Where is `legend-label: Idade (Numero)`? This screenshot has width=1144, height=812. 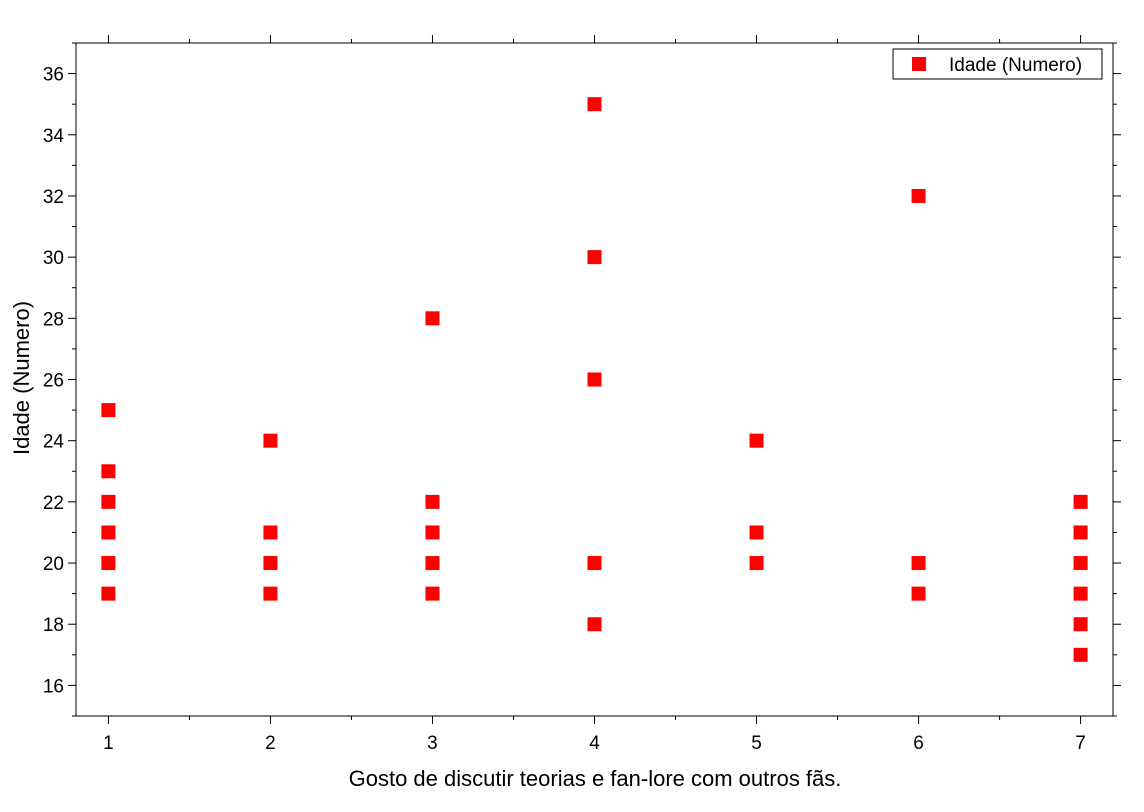
legend-label: Idade (Numero) is located at coordinates (1015, 65).